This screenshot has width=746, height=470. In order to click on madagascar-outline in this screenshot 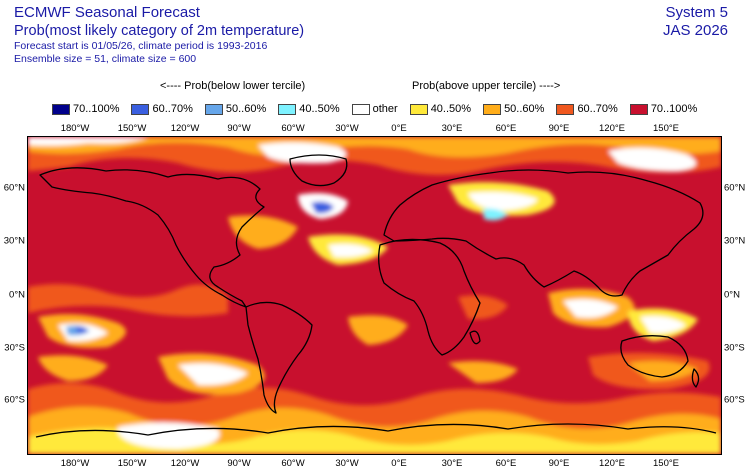, I will do `click(475, 337)`.